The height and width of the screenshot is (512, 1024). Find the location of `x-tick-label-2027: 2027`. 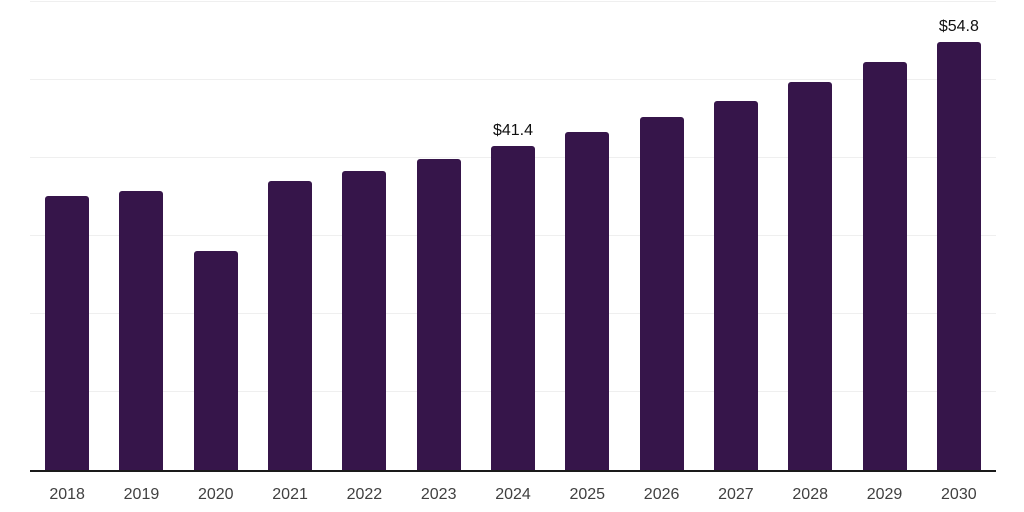

x-tick-label-2027: 2027 is located at coordinates (736, 494).